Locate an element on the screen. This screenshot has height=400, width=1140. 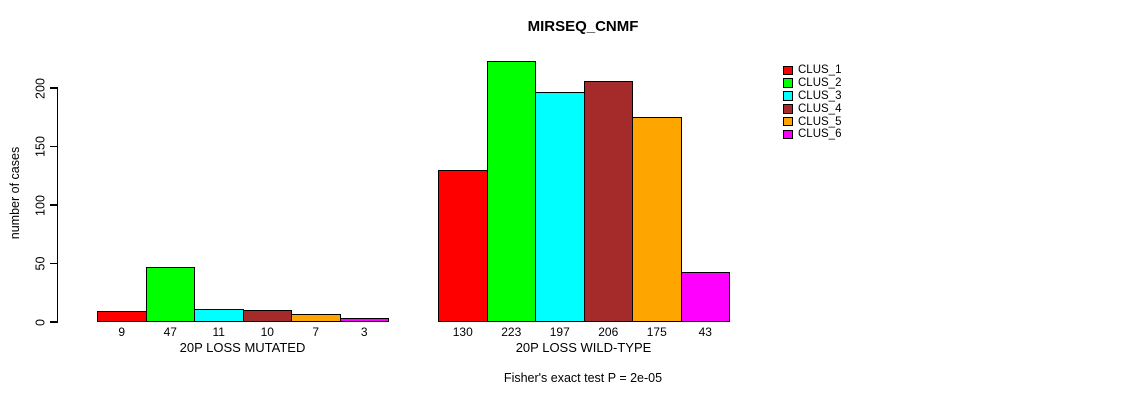
y-axis-label: number of cases is located at coordinates (15, 193).